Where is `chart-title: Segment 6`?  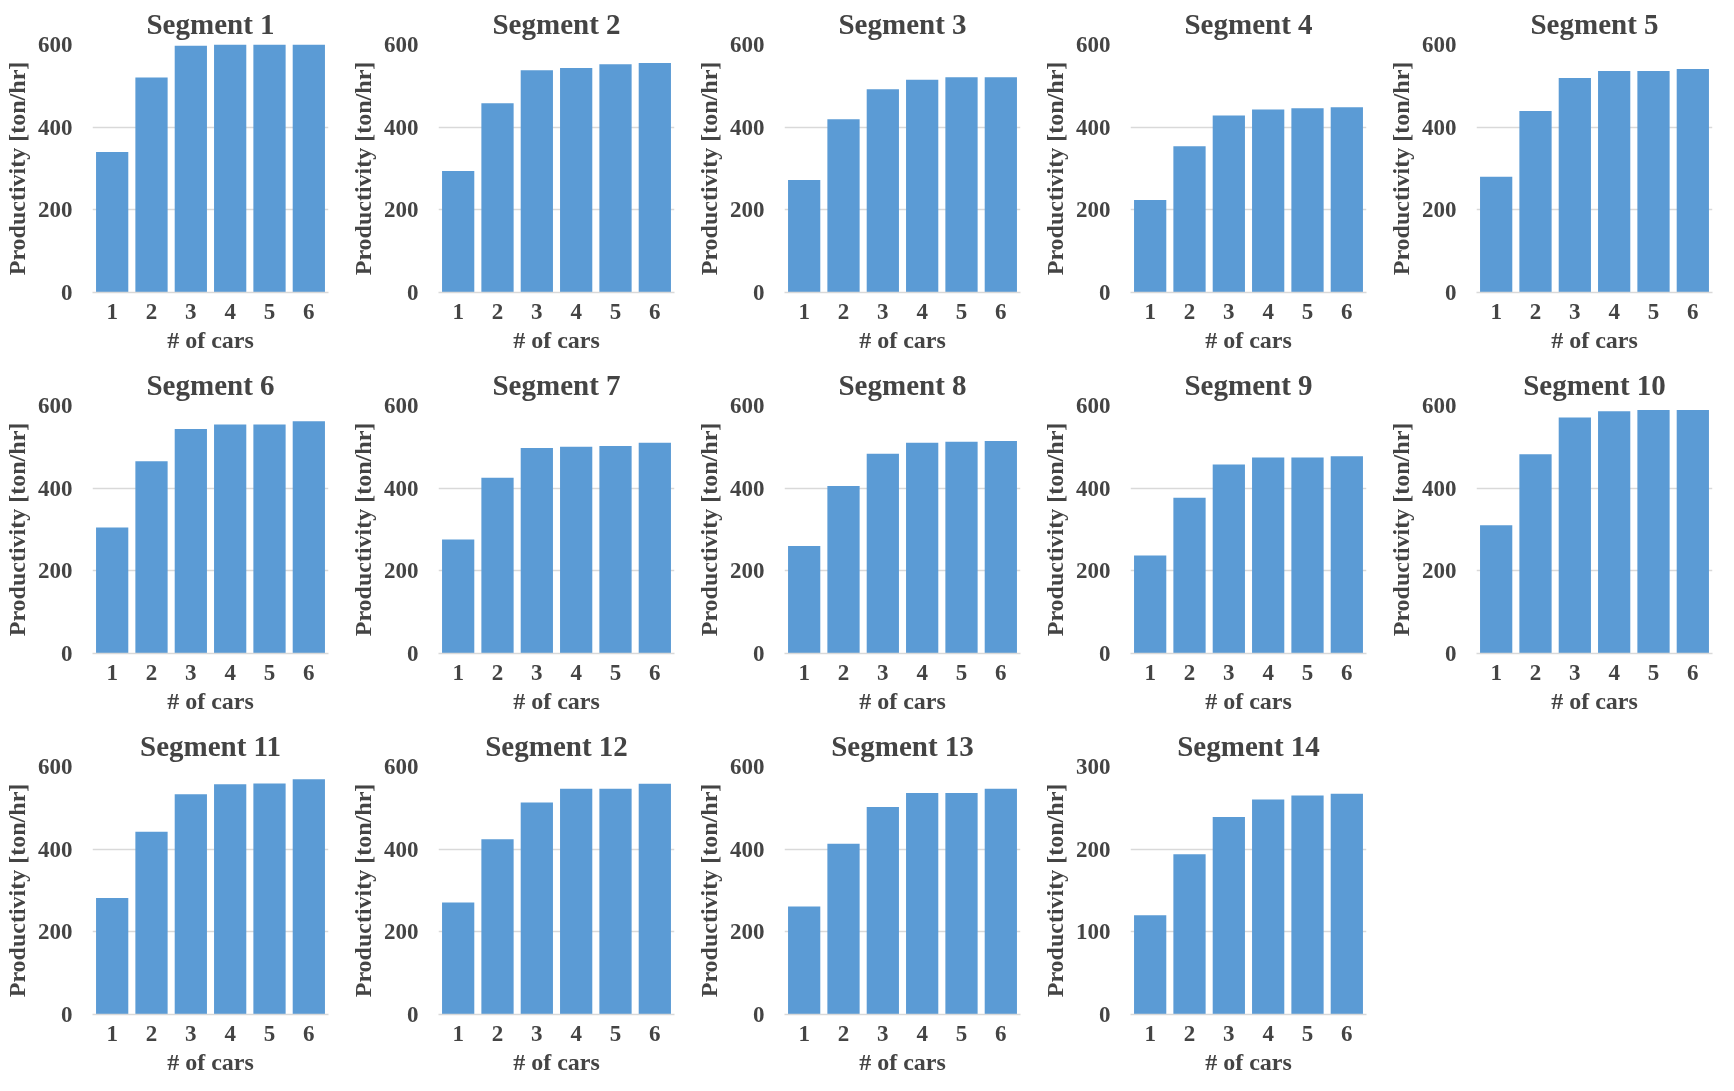
chart-title: Segment 6 is located at coordinates (210, 384).